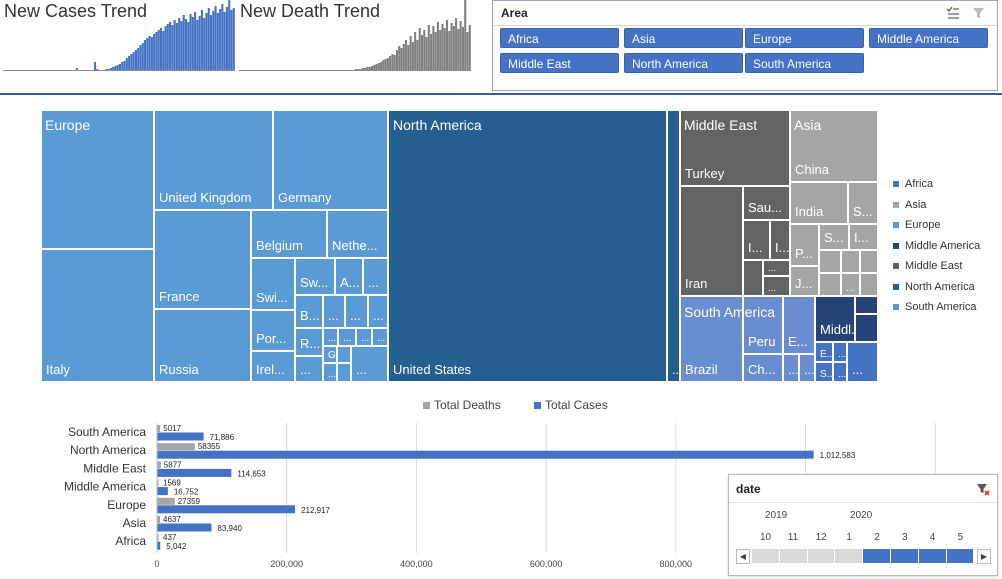 Image resolution: width=1002 pixels, height=579 pixels. What do you see at coordinates (932, 537) in the screenshot?
I see `timeline-month-label: 4` at bounding box center [932, 537].